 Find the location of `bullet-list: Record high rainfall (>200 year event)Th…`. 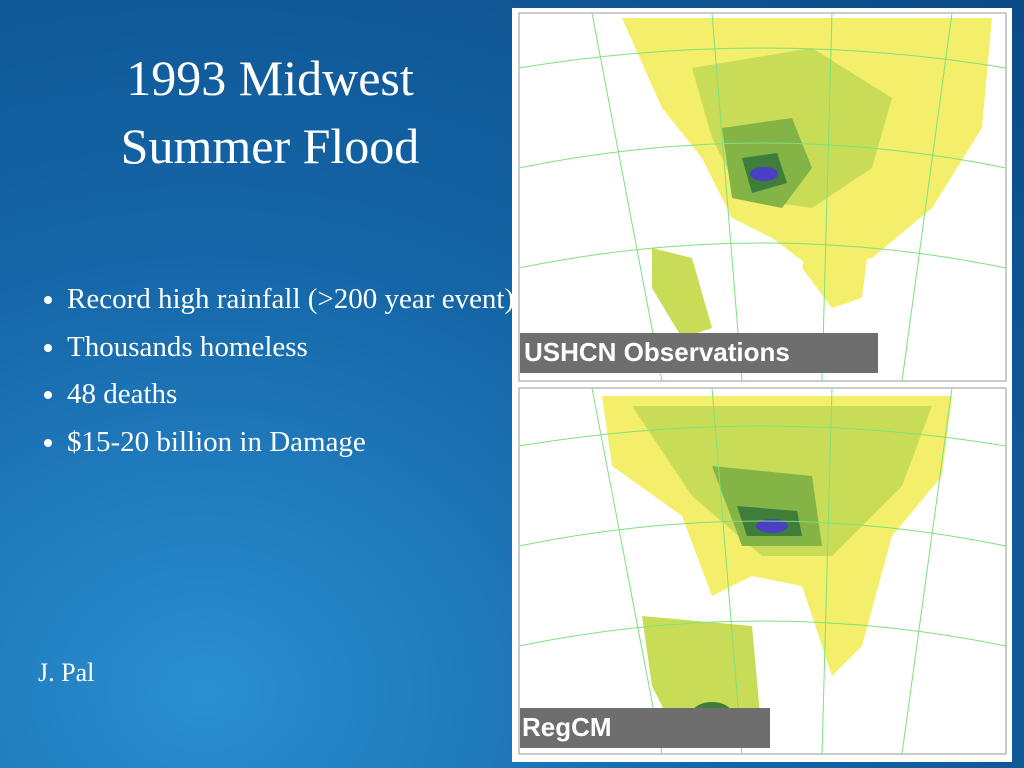

bullet-list: Record high rainfall (>200 year event)Th… is located at coordinates (283, 371).